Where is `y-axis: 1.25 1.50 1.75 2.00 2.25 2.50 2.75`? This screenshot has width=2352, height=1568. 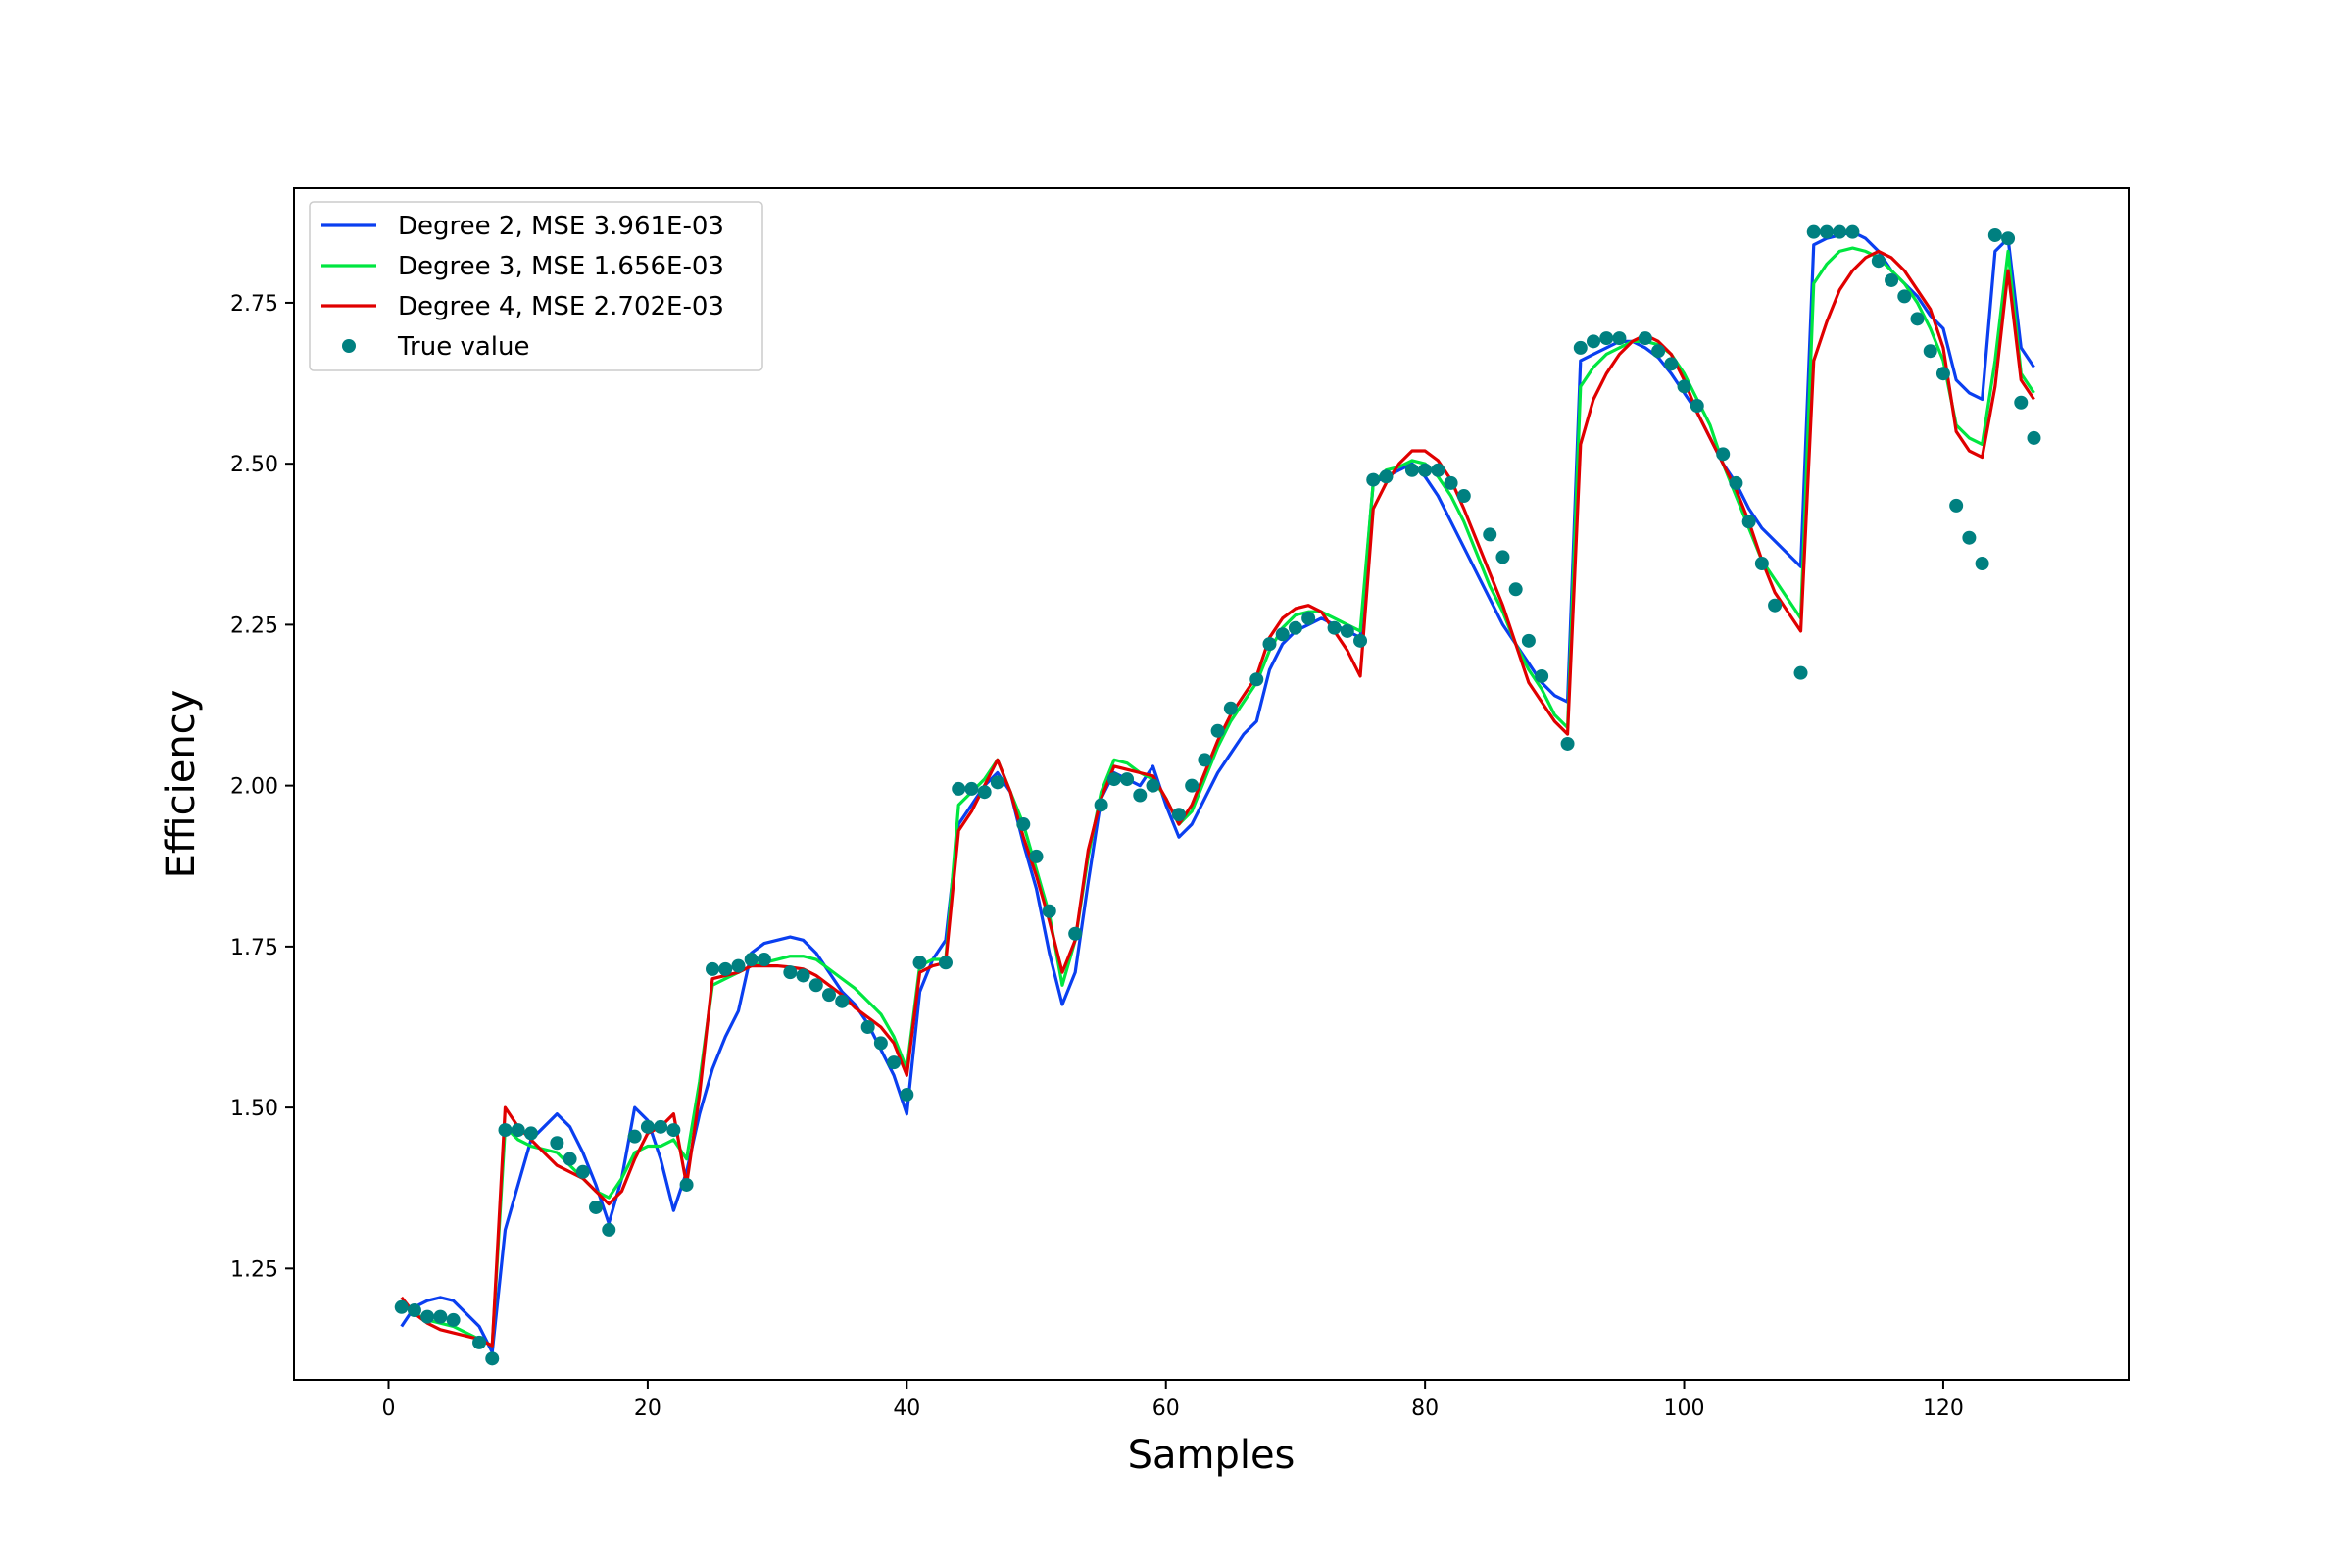
y-axis: 1.25 1.50 1.75 2.00 2.25 2.50 2.75 is located at coordinates (262, 787).